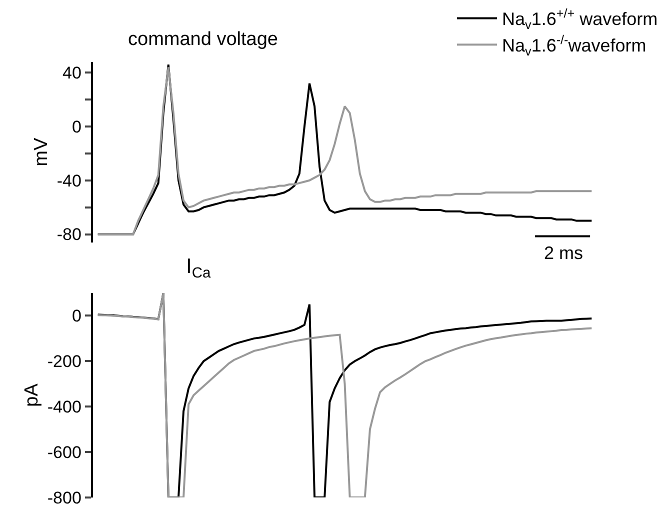 This screenshot has width=663, height=517. What do you see at coordinates (69, 234) in the screenshot?
I see `y-tick-label: -80` at bounding box center [69, 234].